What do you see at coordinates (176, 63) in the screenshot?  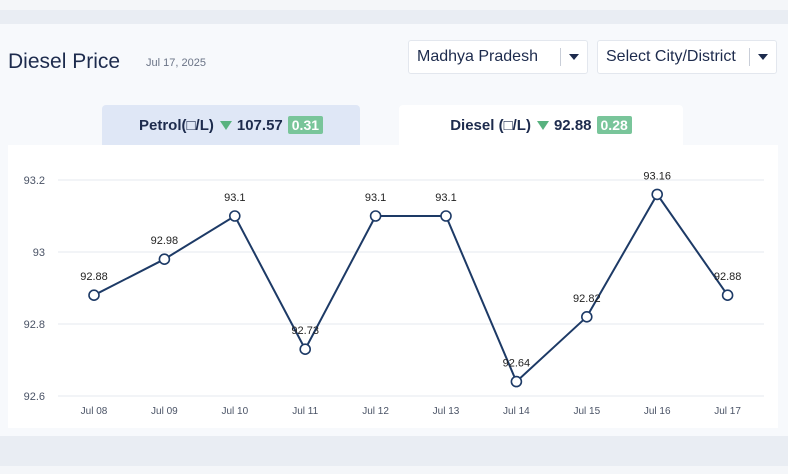 I see `price-date: Jul 17, 2025` at bounding box center [176, 63].